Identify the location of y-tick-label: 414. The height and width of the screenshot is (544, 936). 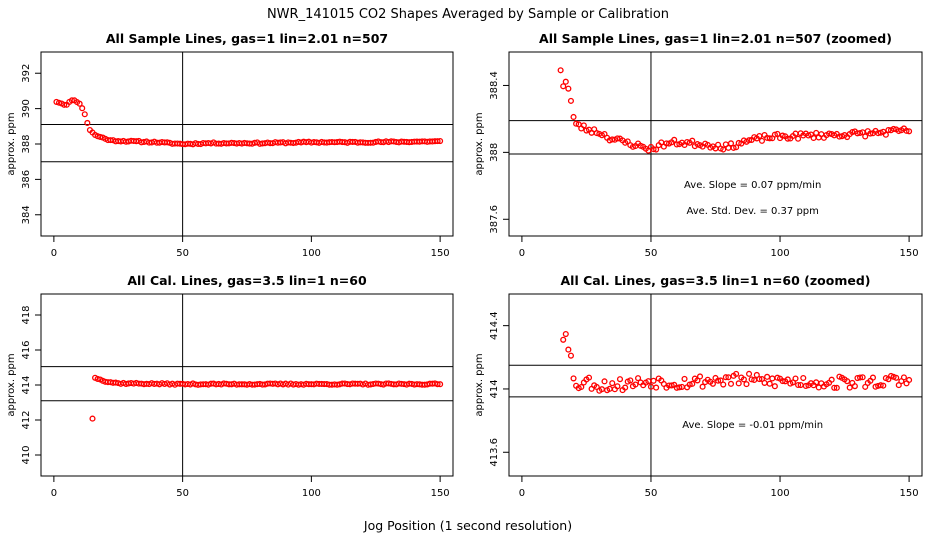
(494, 388).